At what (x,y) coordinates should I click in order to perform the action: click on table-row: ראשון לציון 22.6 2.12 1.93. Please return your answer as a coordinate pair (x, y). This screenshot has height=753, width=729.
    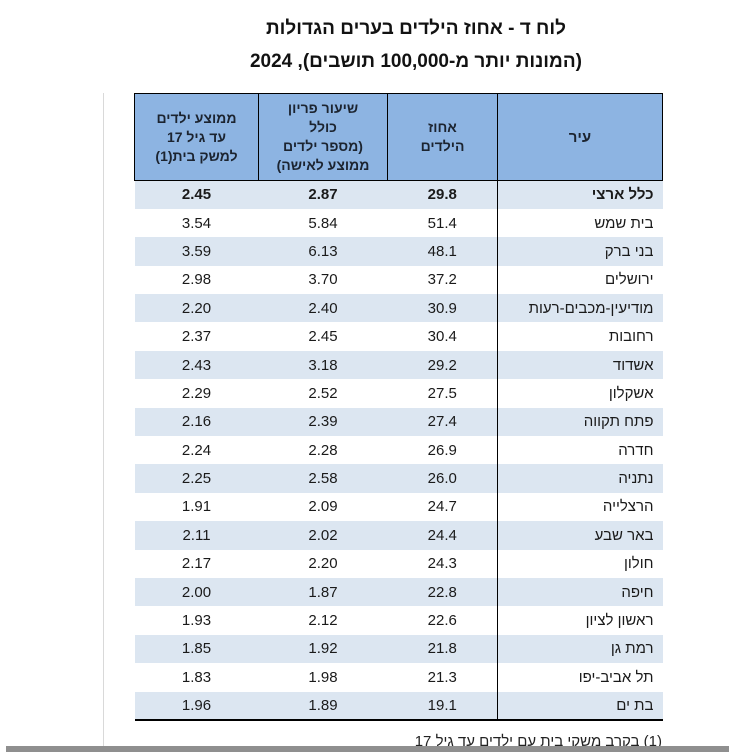
    Looking at the image, I should click on (399, 620).